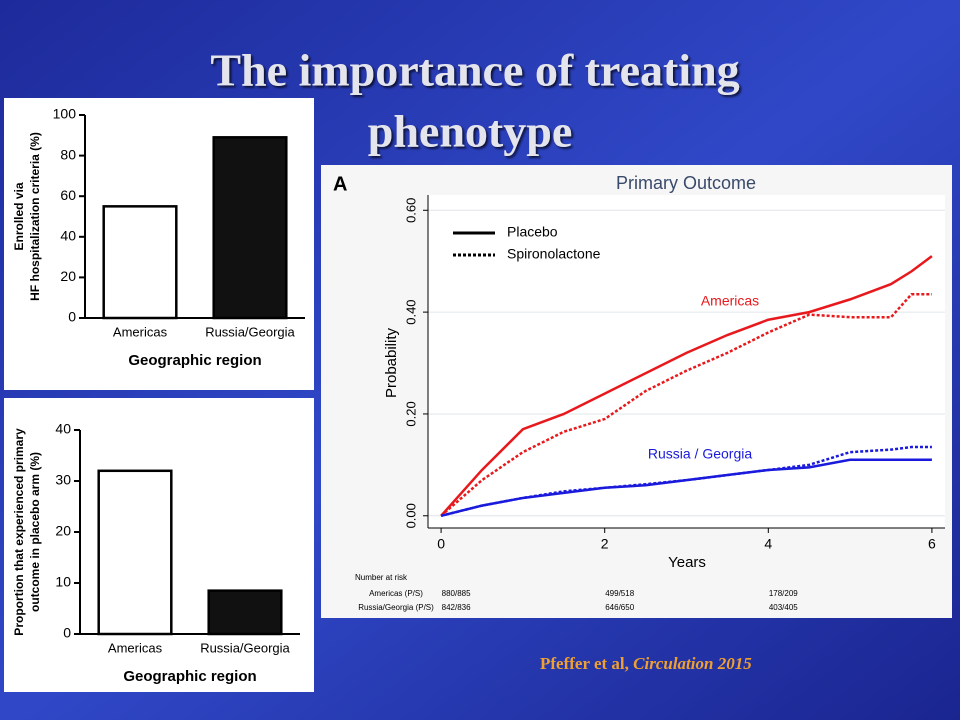 Image resolution: width=960 pixels, height=725 pixels. I want to click on x-tick-label: 0, so click(441, 544).